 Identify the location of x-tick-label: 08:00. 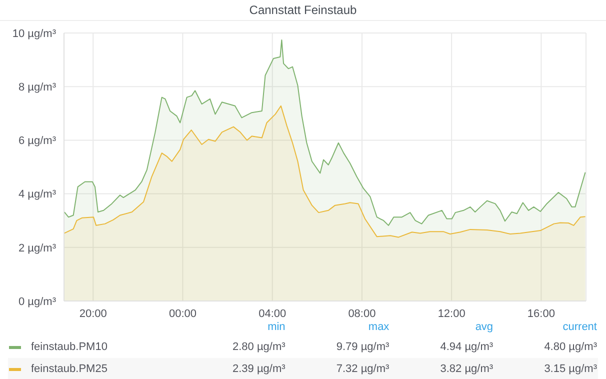
(362, 314).